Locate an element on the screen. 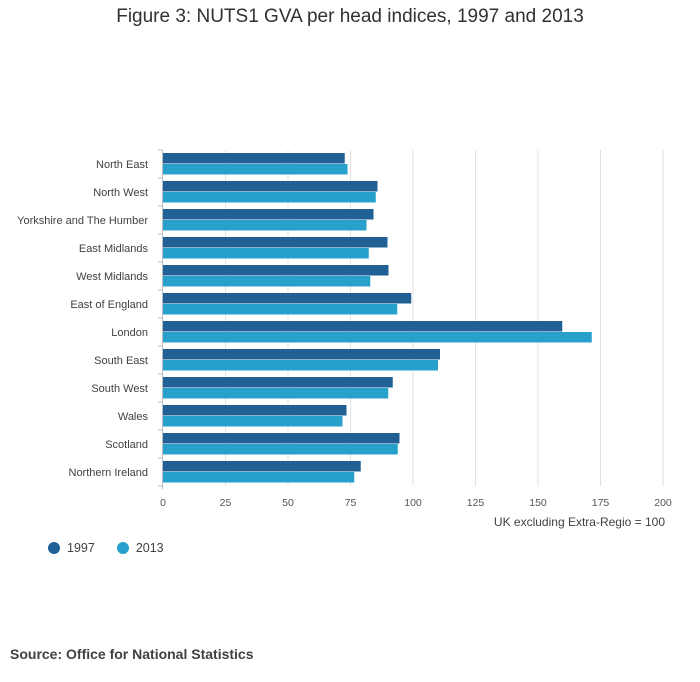 The image size is (700, 682). category-label: Wales is located at coordinates (133, 417).